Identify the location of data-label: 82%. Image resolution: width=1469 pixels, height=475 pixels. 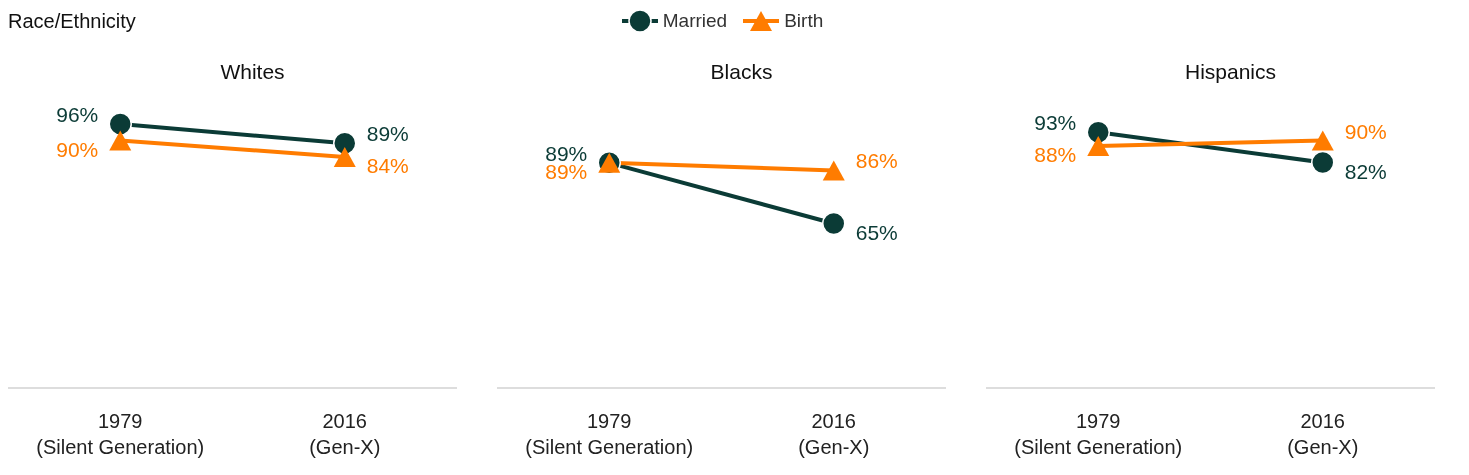
(1365, 171).